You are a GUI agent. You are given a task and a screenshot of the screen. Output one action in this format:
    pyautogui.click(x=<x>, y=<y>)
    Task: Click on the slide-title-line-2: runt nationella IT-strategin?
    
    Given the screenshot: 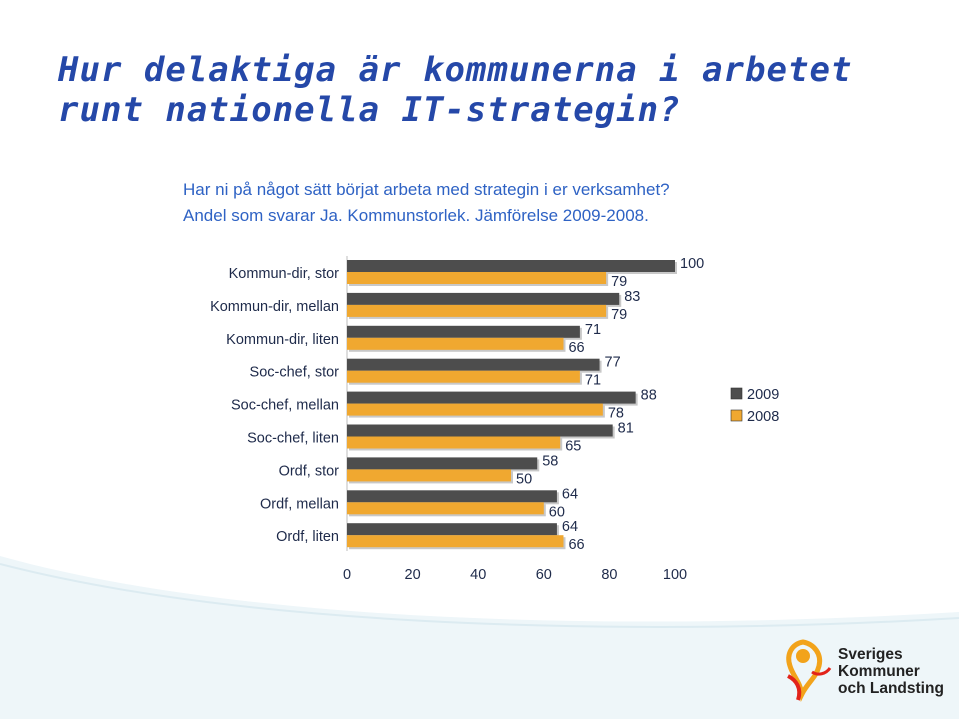 What is the action you would take?
    pyautogui.click(x=369, y=110)
    